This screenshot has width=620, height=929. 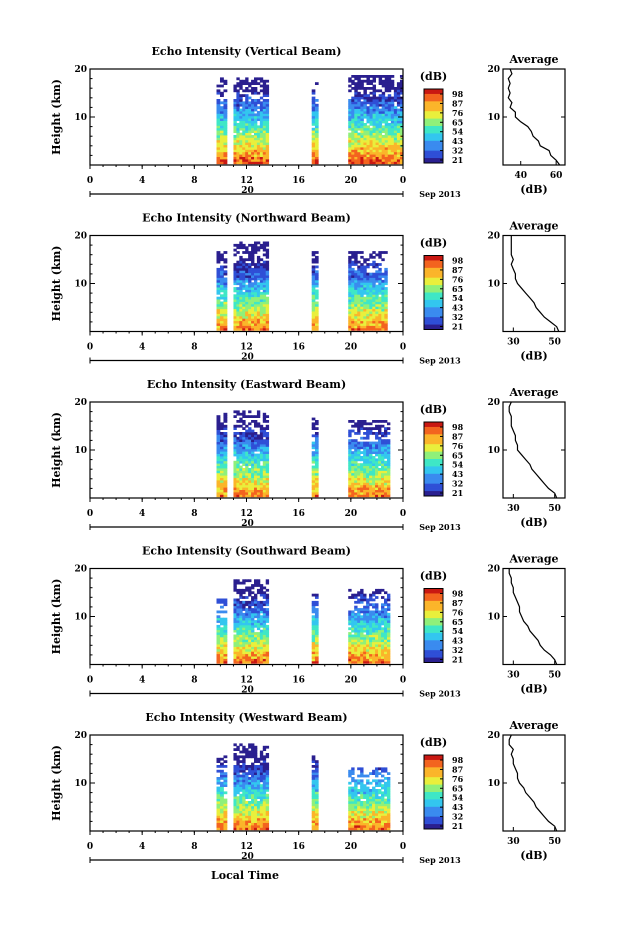 What do you see at coordinates (493, 618) in the screenshot?
I see `average-y-tick-label: 10` at bounding box center [493, 618].